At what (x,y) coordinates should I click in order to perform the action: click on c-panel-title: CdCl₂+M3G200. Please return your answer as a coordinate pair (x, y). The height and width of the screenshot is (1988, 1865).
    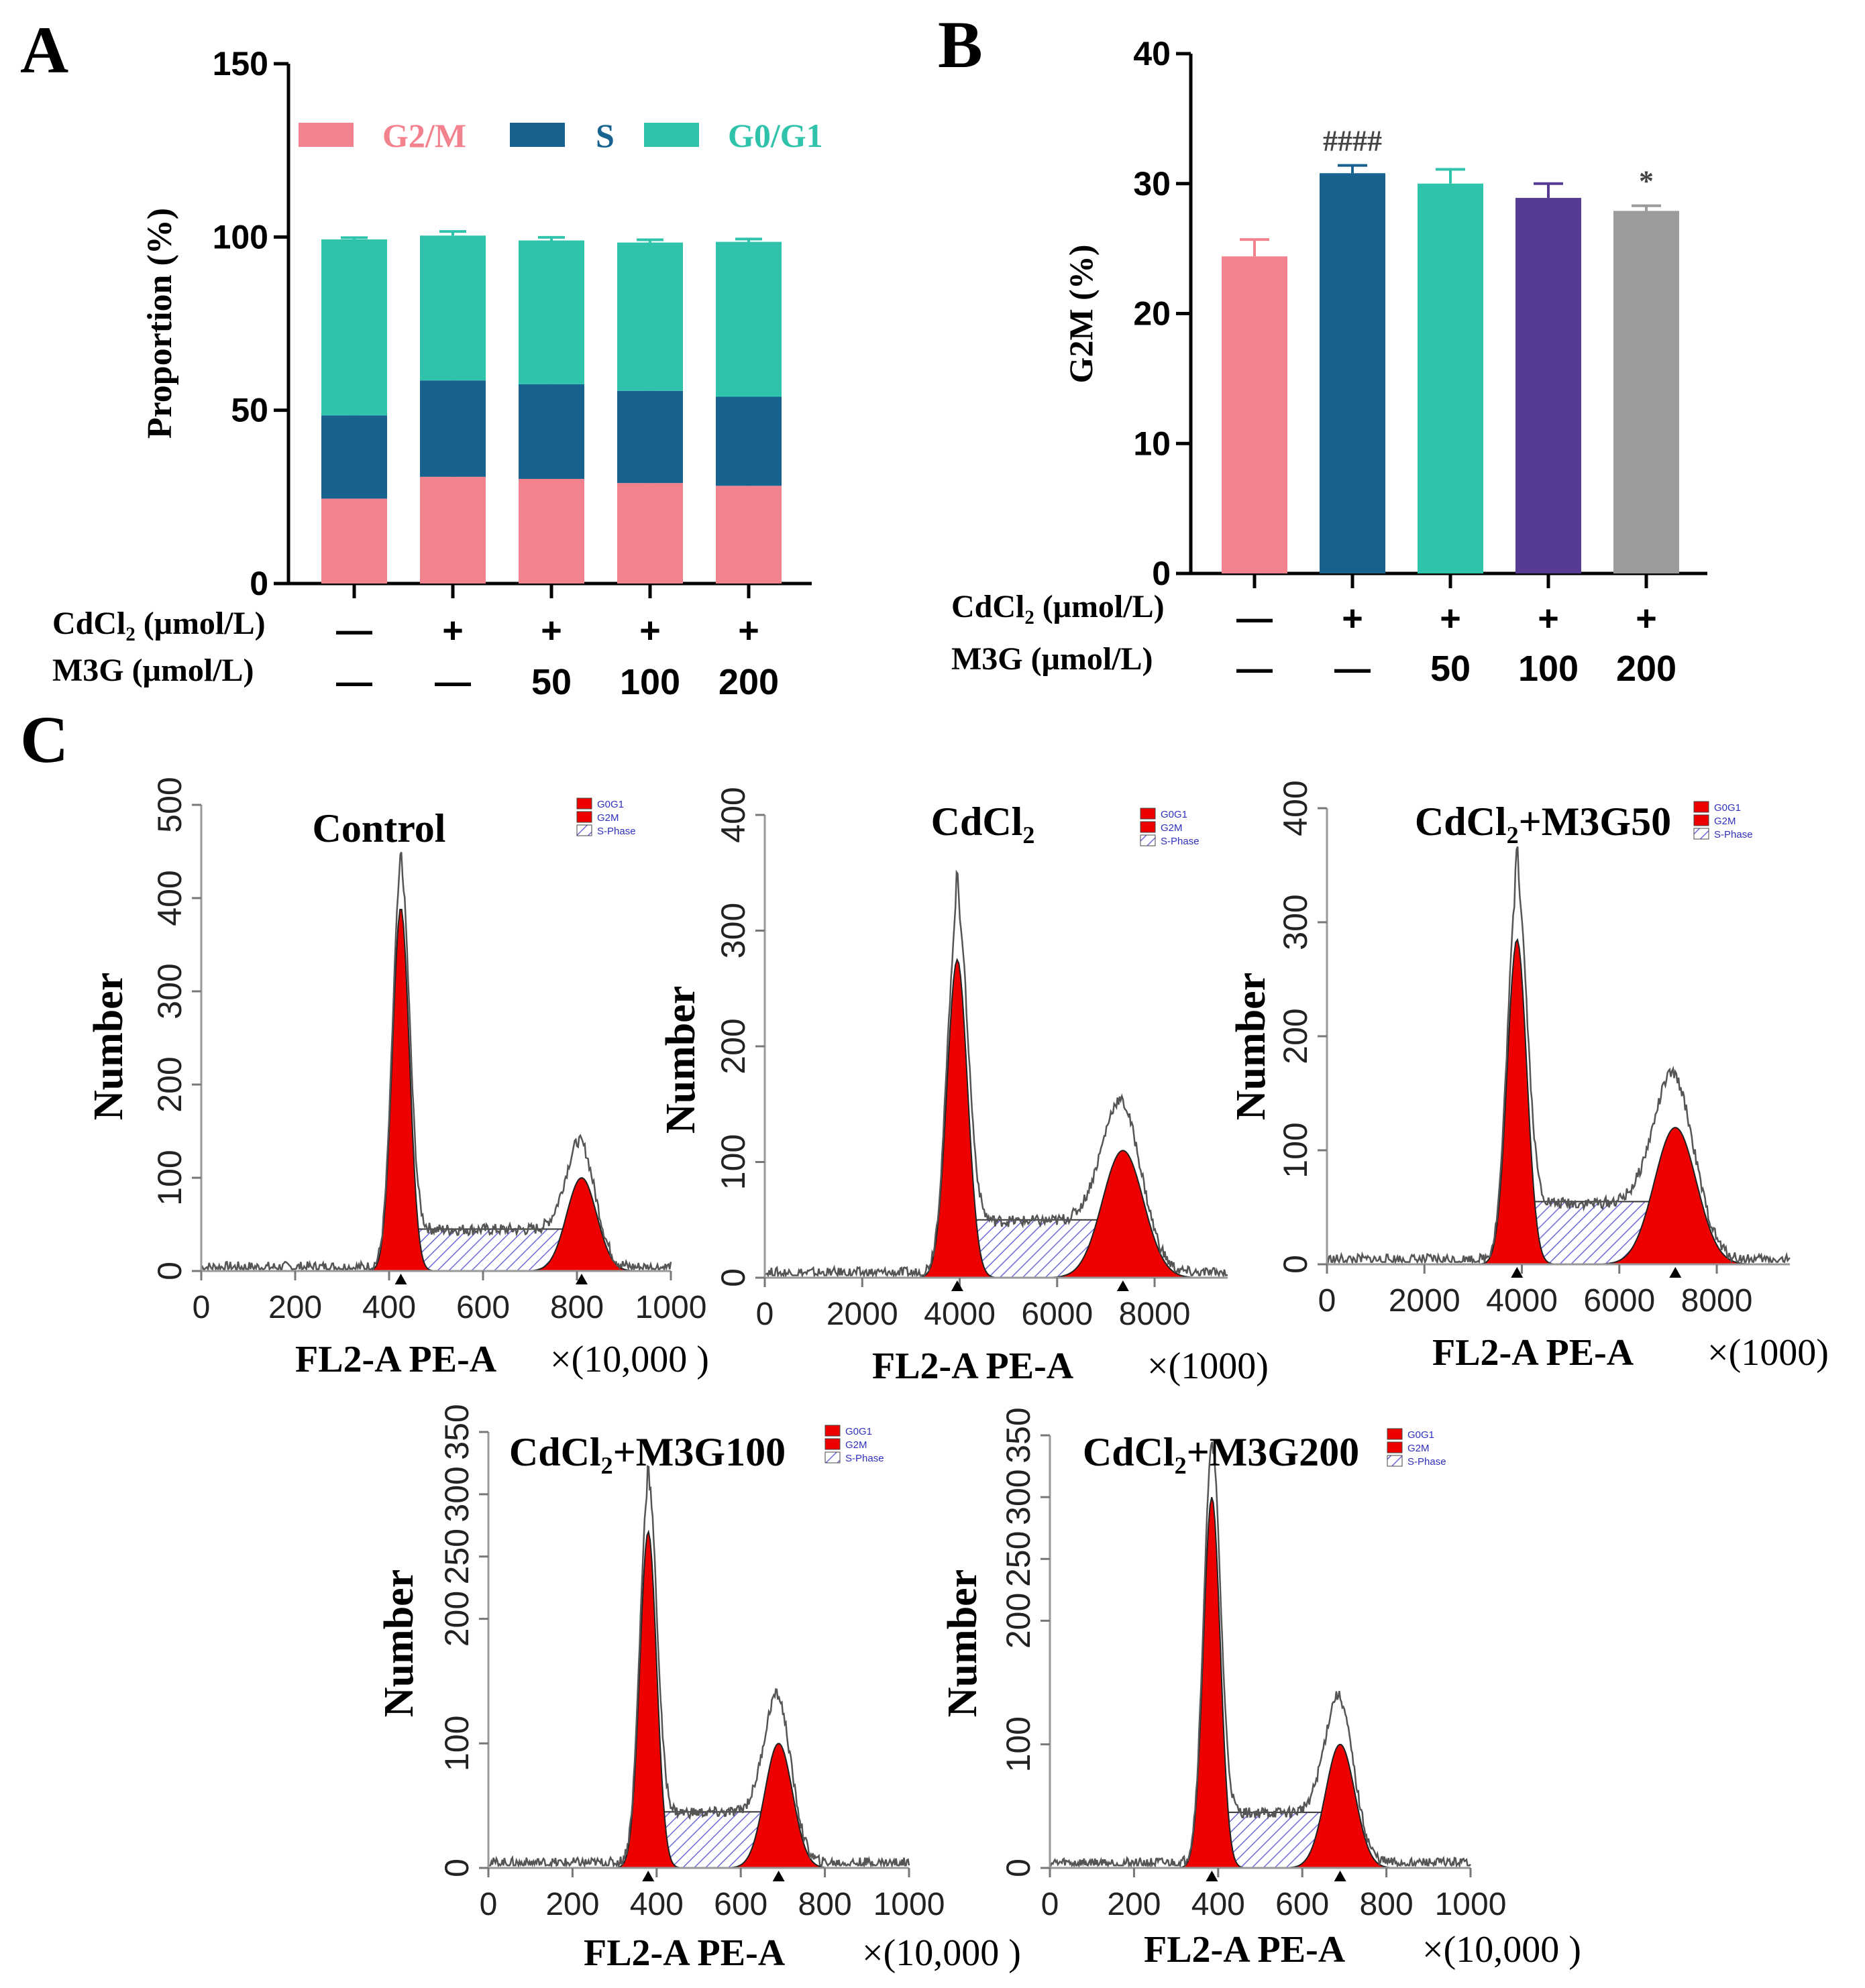
    Looking at the image, I should click on (1221, 1452).